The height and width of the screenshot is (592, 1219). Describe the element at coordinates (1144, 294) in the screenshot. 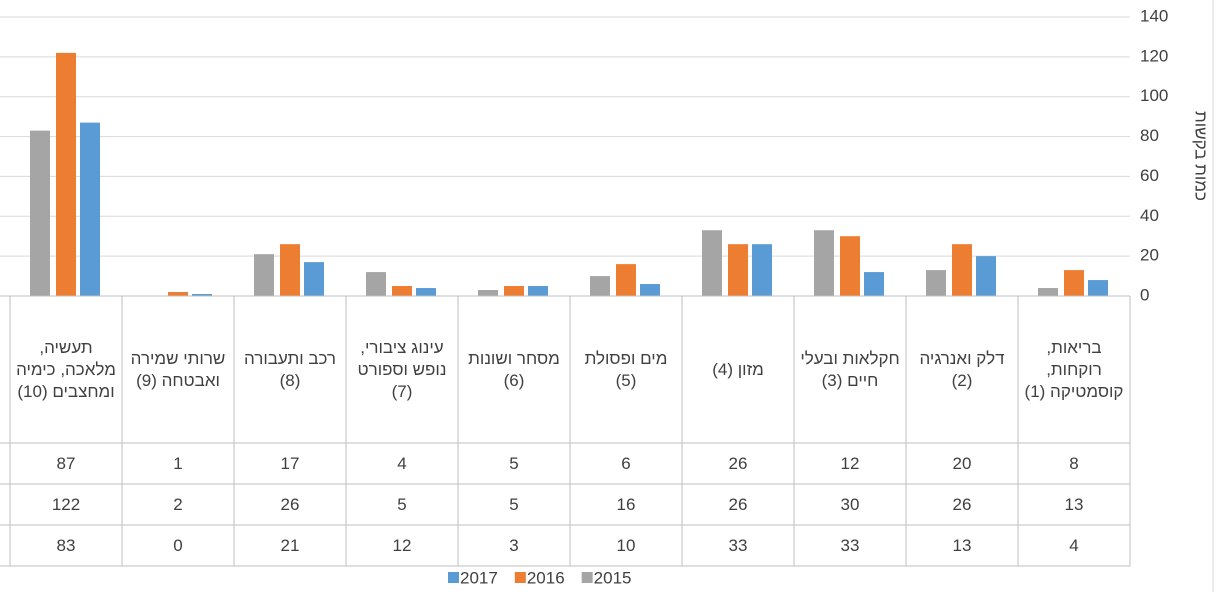

I see `y-tick-label: 0` at that location.